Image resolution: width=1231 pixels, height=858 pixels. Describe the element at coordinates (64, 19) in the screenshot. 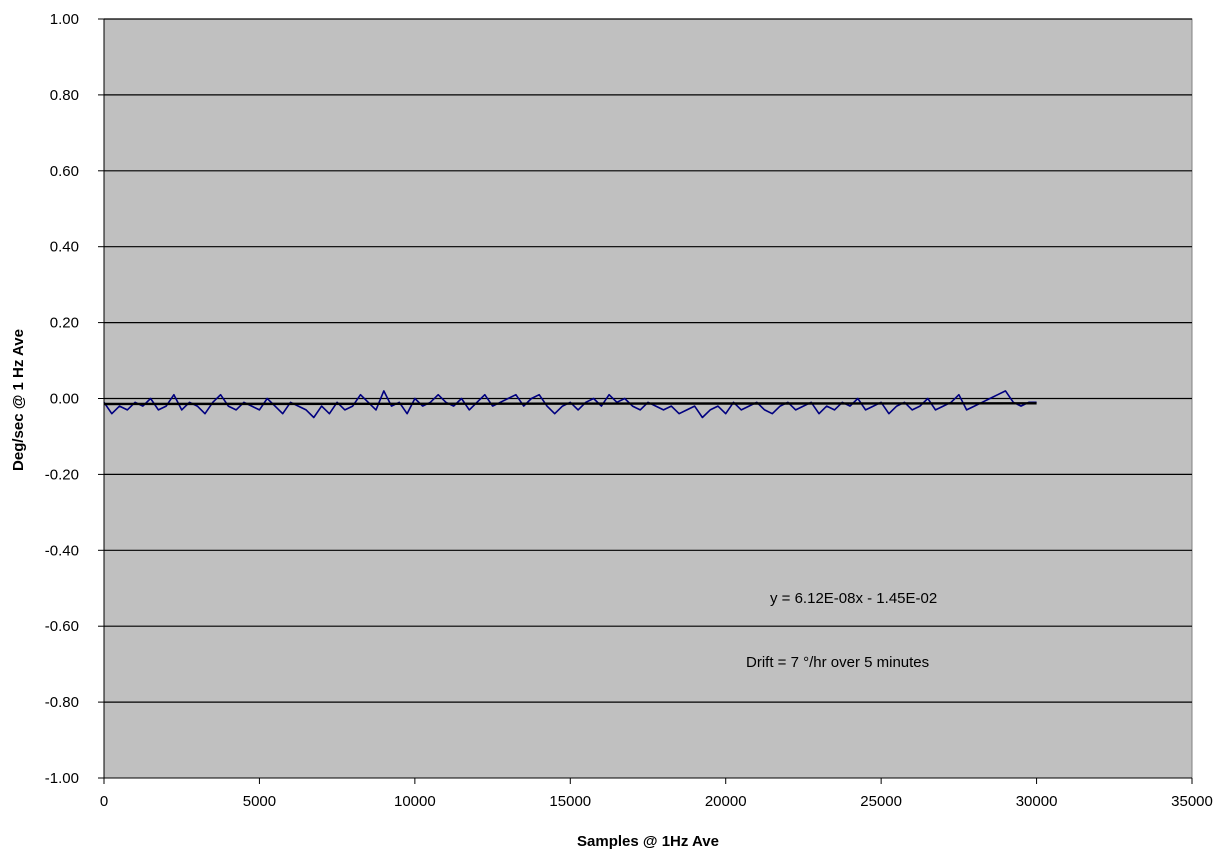

I see `y-tick-label: 1.00` at that location.